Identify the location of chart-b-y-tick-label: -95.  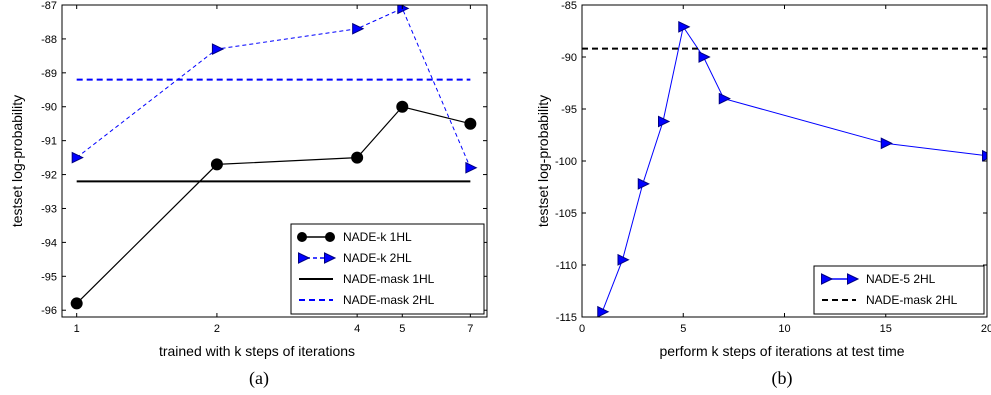
(569, 110).